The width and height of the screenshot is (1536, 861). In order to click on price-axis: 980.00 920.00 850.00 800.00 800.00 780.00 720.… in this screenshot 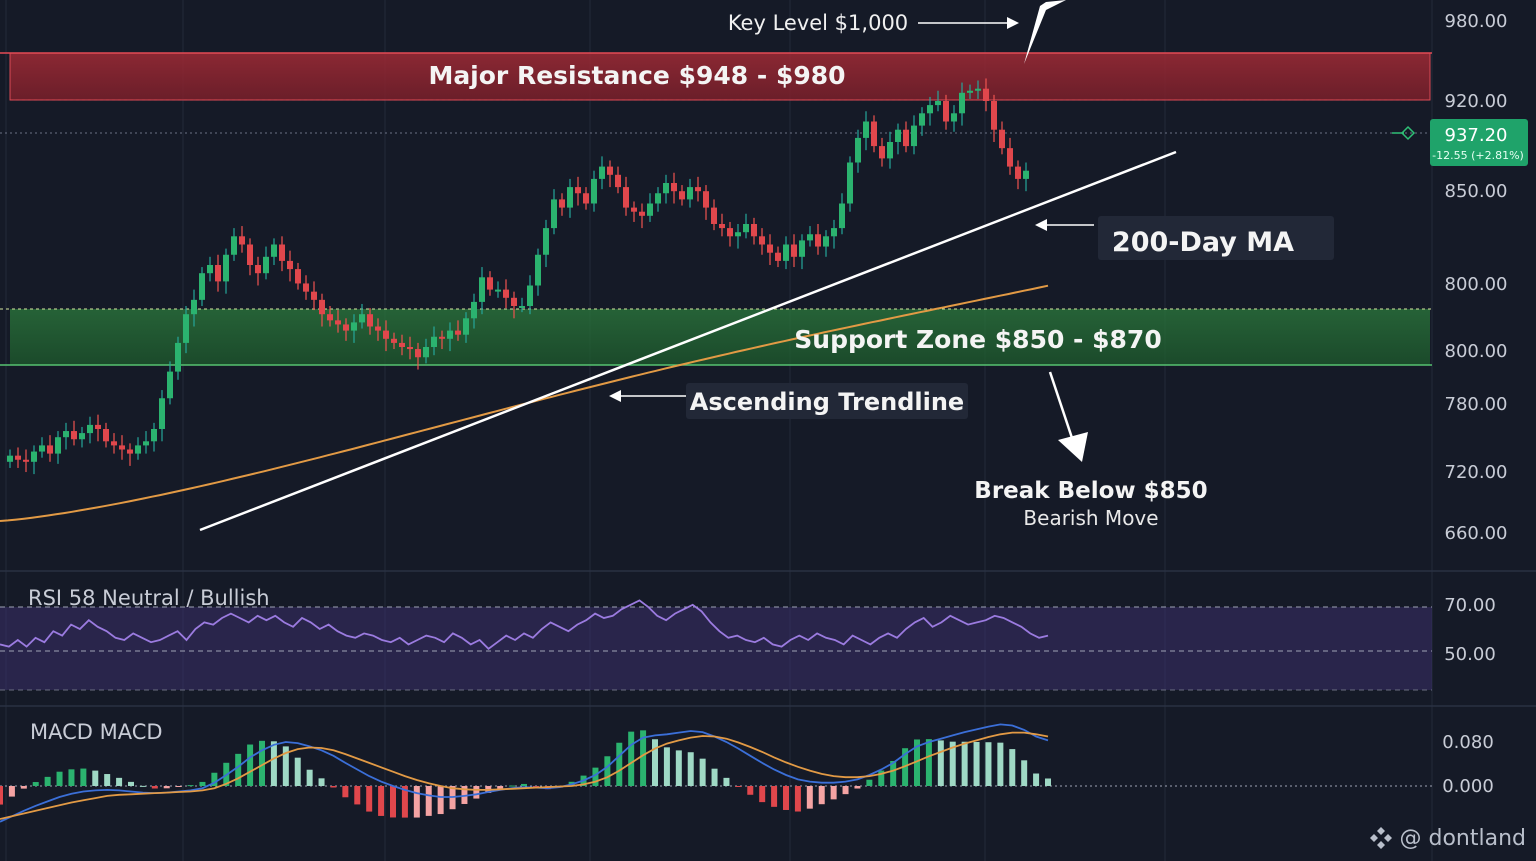, I will do `click(1476, 277)`.